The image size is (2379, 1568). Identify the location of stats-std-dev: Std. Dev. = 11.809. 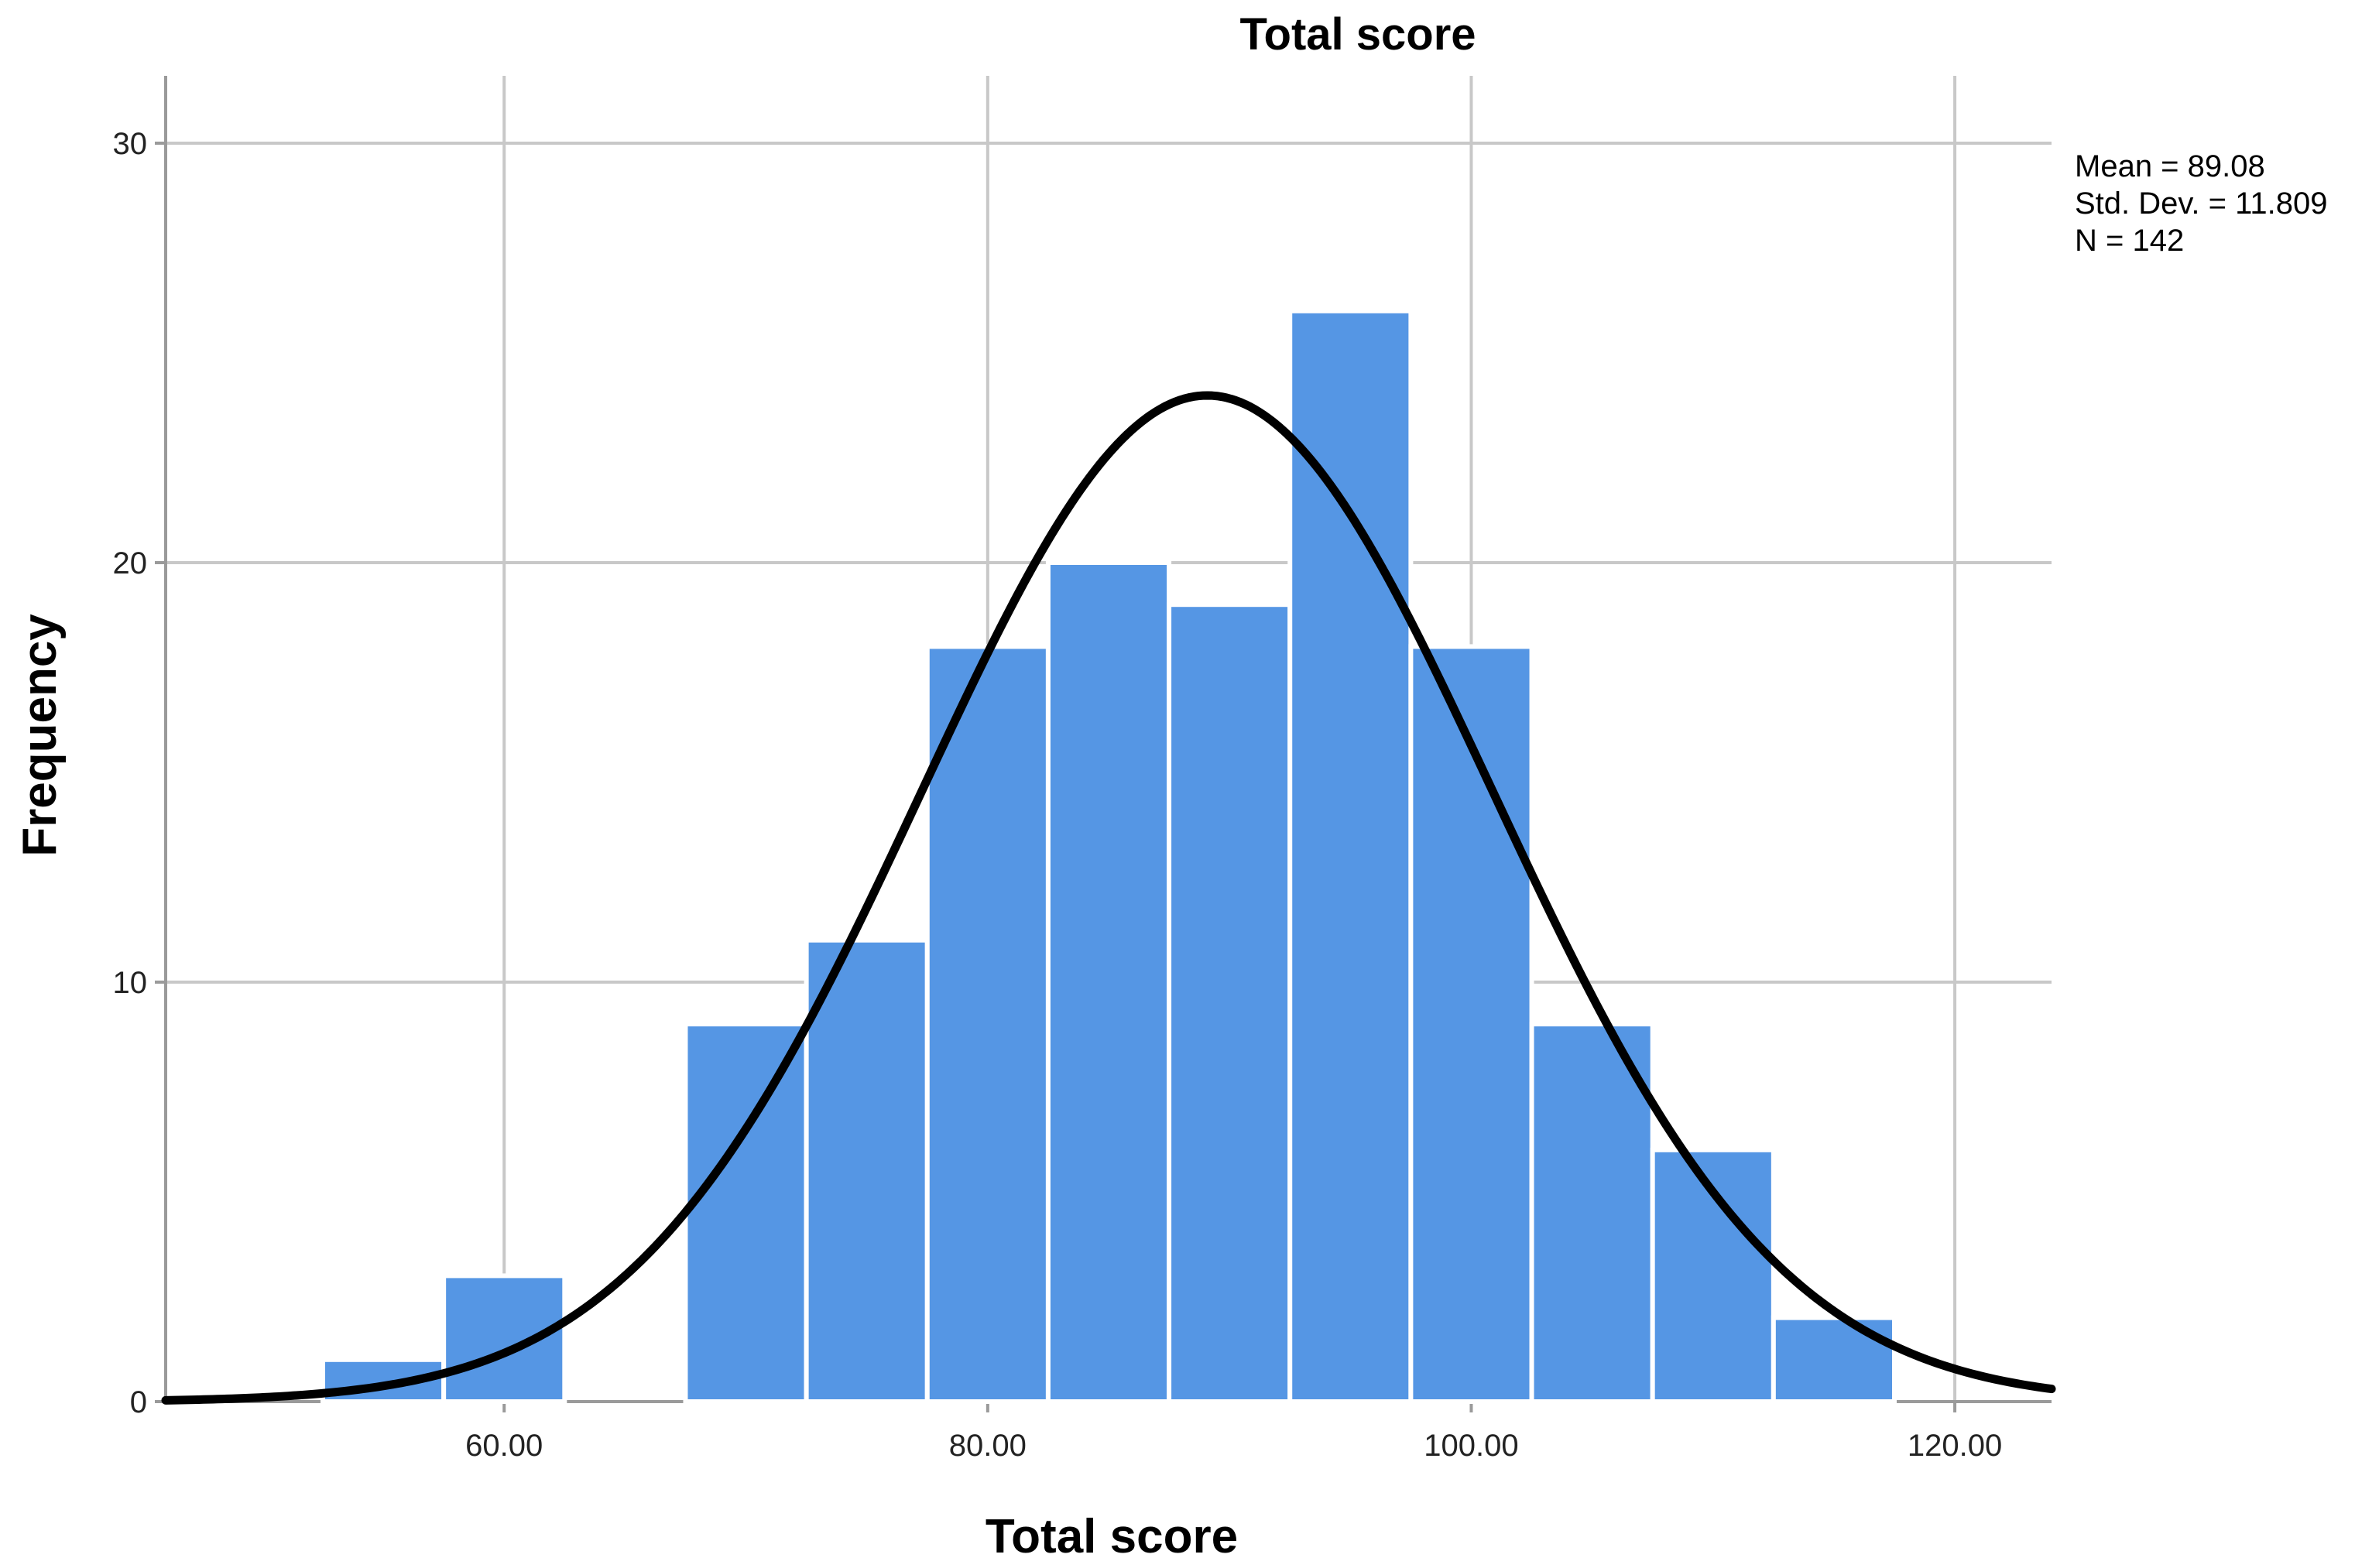
(2202, 204).